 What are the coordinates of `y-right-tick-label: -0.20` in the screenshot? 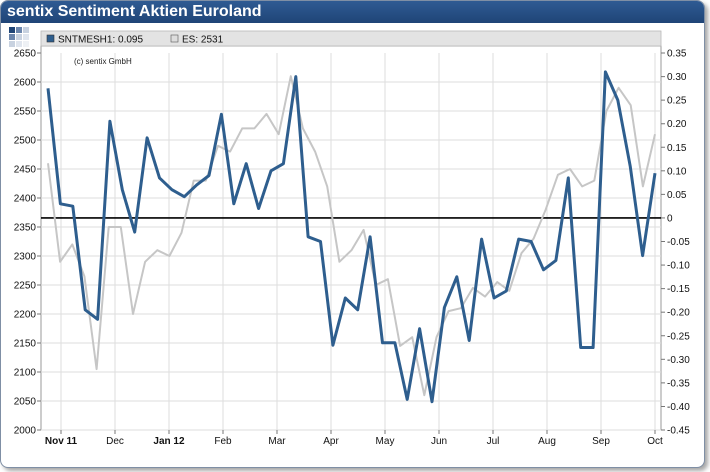 It's located at (678, 313).